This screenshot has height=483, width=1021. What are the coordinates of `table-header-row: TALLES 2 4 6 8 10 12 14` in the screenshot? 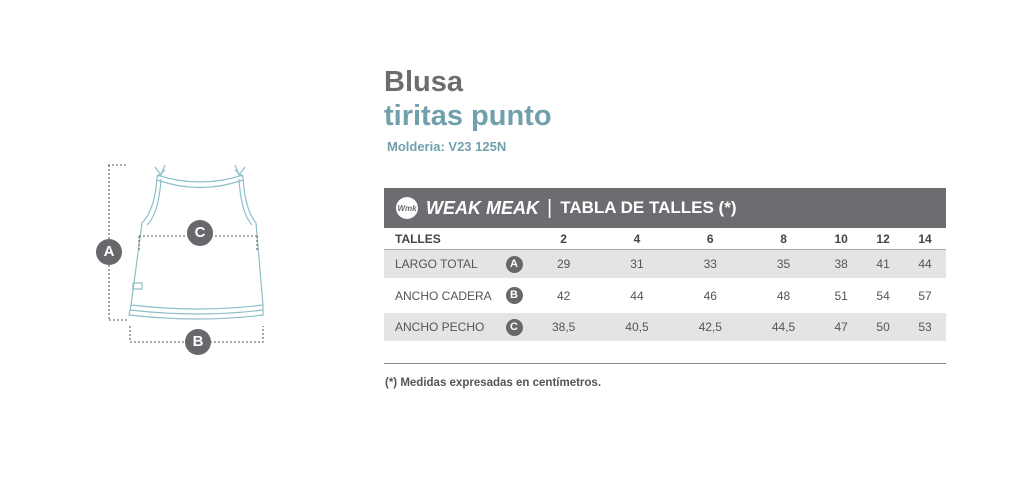 It's located at (665, 239).